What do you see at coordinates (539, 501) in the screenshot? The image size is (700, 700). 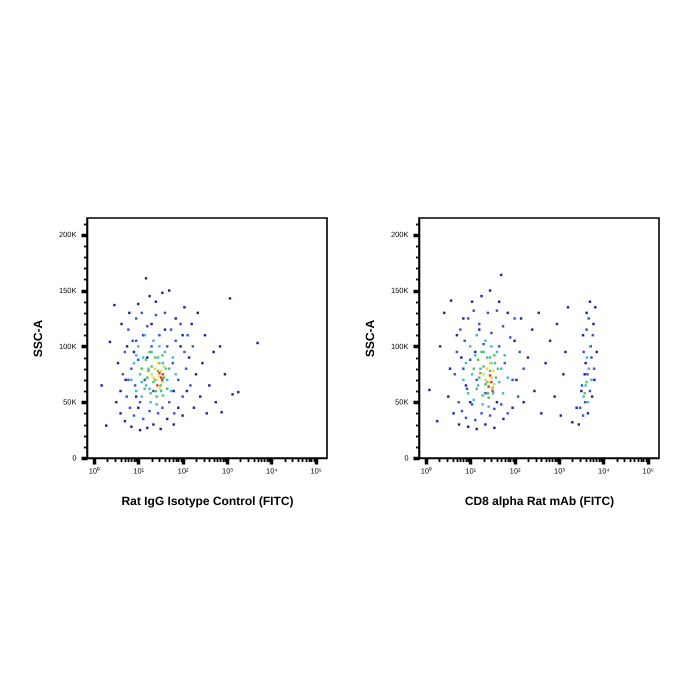 I see `x-axis-title: CD8 alpha Rat mAb (FITC)` at bounding box center [539, 501].